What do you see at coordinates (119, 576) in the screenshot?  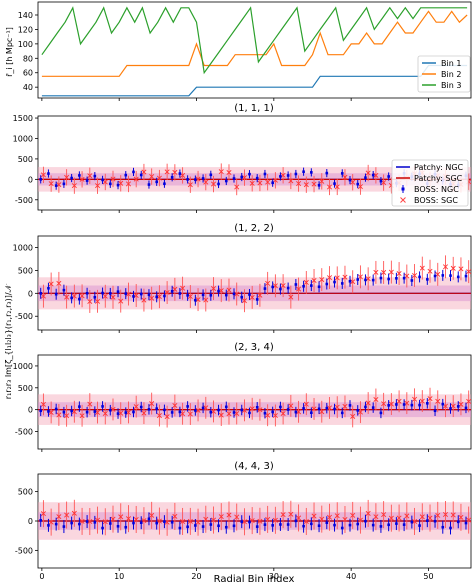 I see `xtick-label: 10` at bounding box center [119, 576].